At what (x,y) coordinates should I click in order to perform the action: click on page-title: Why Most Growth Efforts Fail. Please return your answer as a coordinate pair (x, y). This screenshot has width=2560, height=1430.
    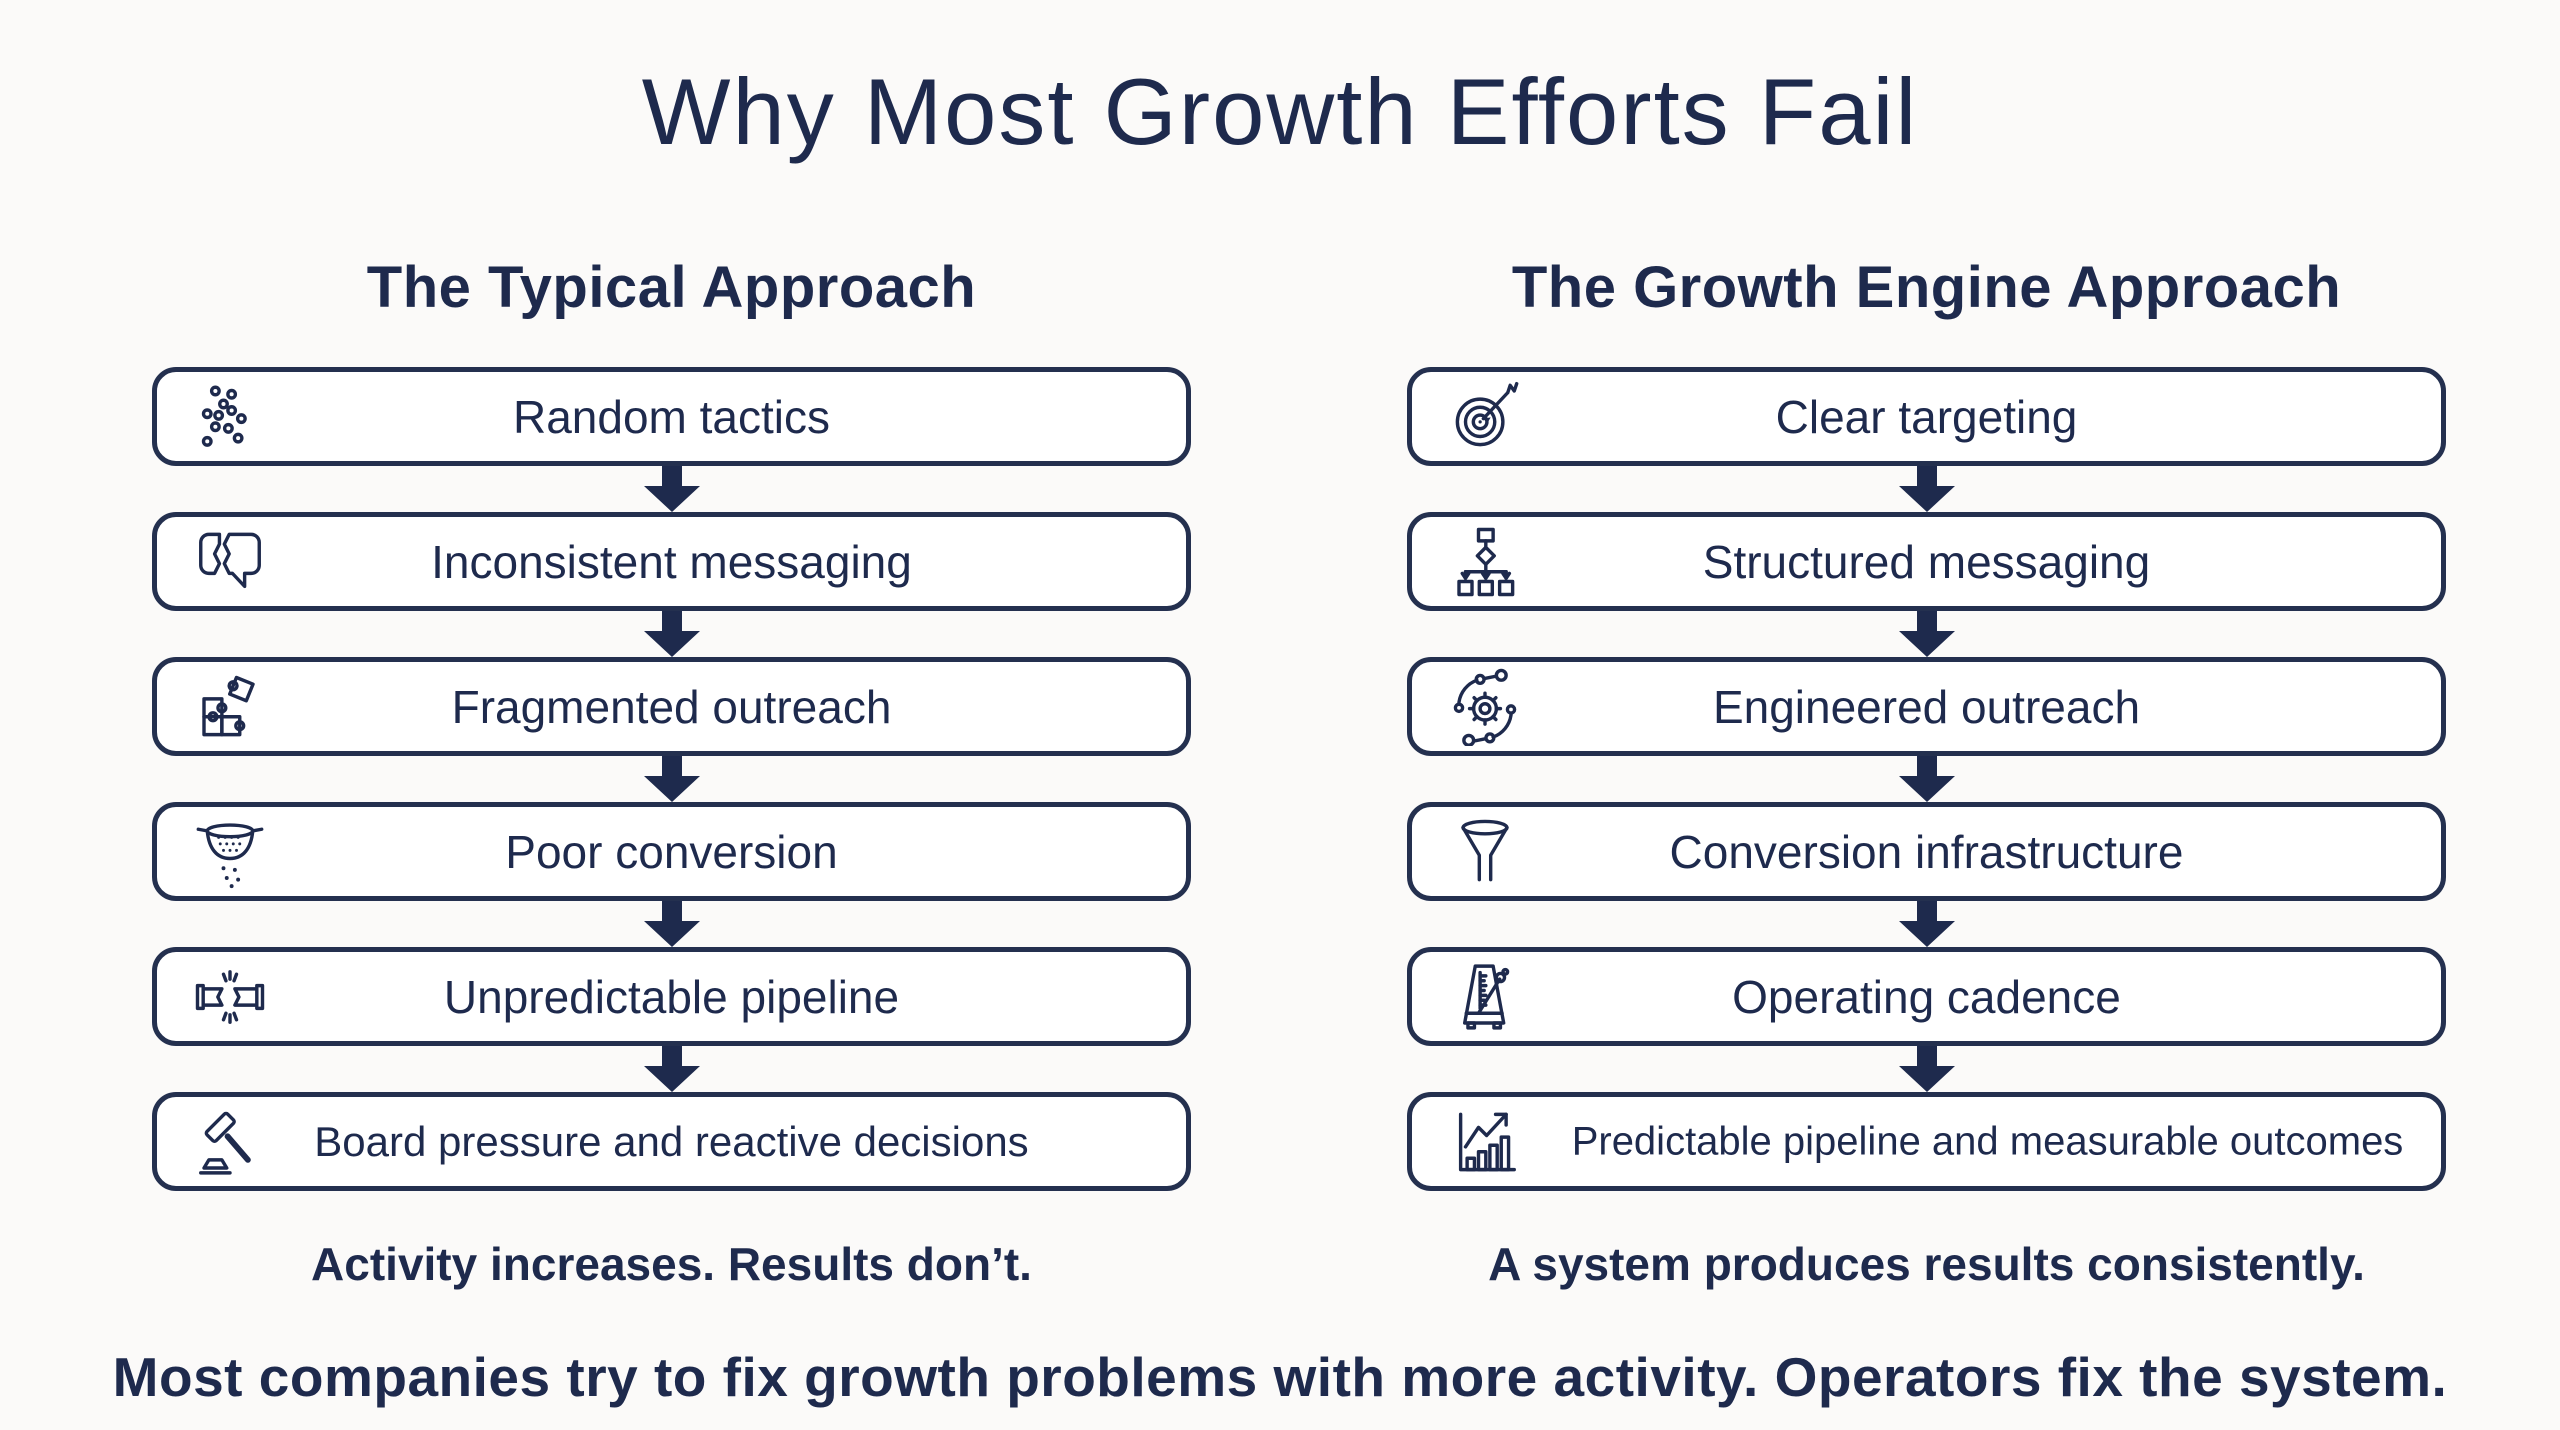
    Looking at the image, I should click on (1280, 111).